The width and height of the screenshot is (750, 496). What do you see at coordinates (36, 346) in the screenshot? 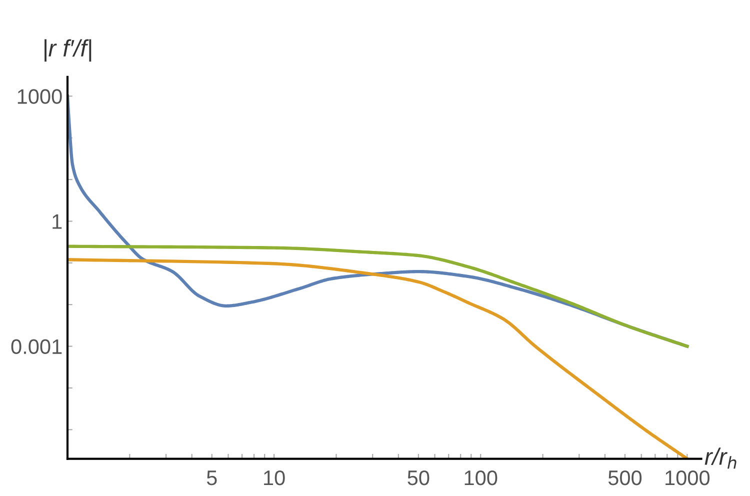
I see `y-tick-label: 0.001` at bounding box center [36, 346].